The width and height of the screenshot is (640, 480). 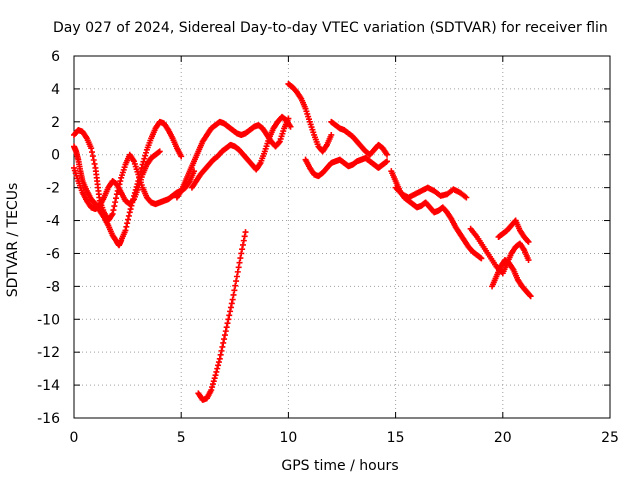 What do you see at coordinates (55, 90) in the screenshot?
I see `y-tick-label: 4` at bounding box center [55, 90].